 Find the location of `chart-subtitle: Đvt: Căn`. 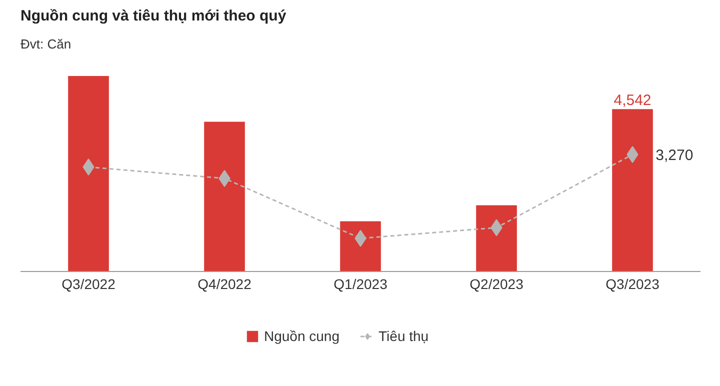

chart-subtitle: Đvt: Căn is located at coordinates (46, 44).